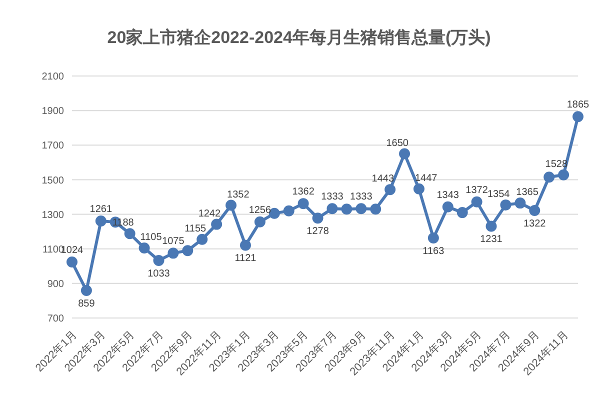  I want to click on y-tick-label: 1500, so click(53, 180).